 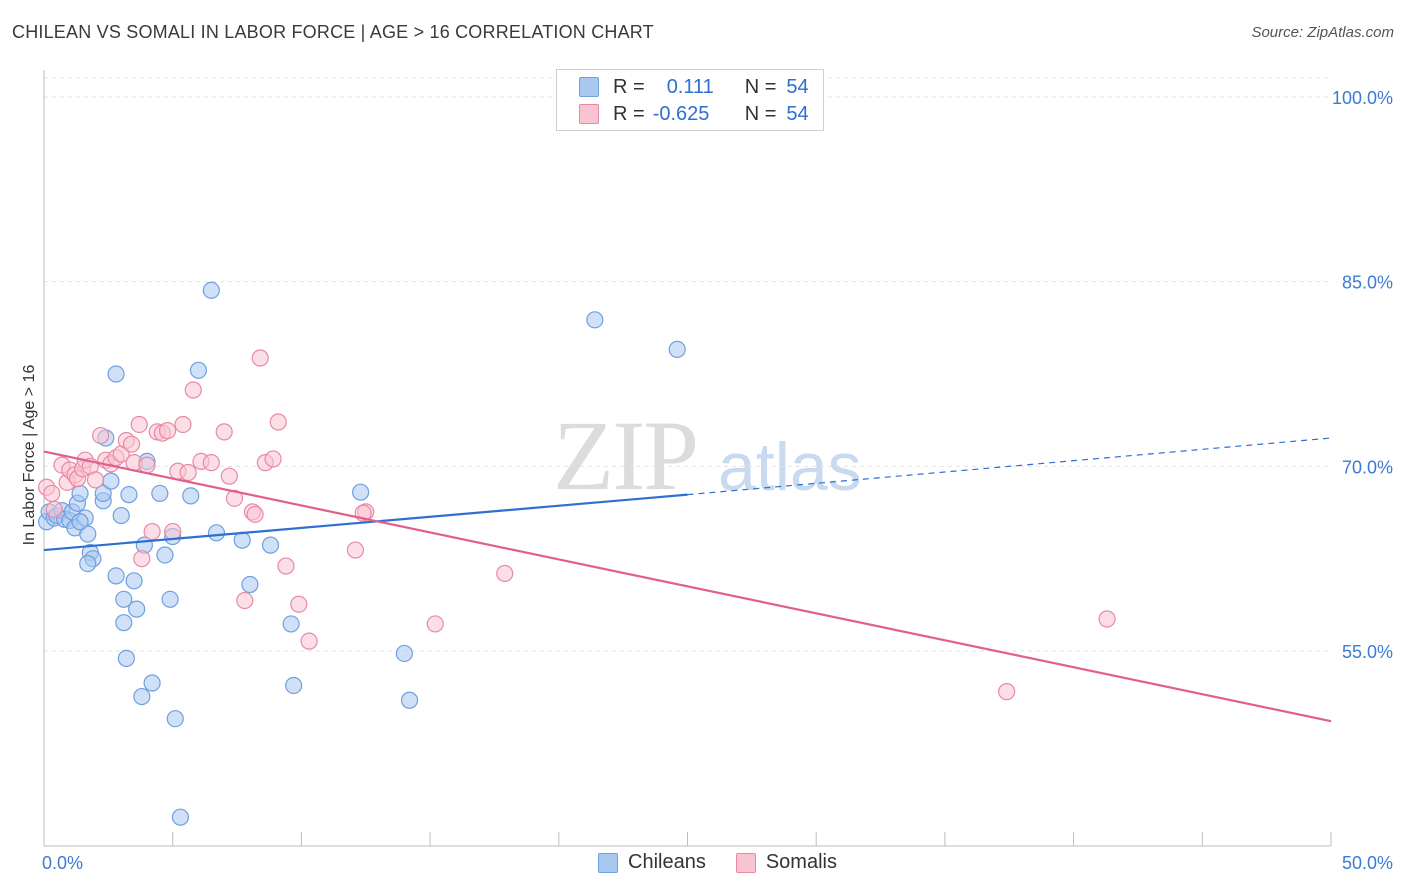 What do you see at coordinates (801, 862) in the screenshot?
I see `legend-label-somalis: Somalis` at bounding box center [801, 862].